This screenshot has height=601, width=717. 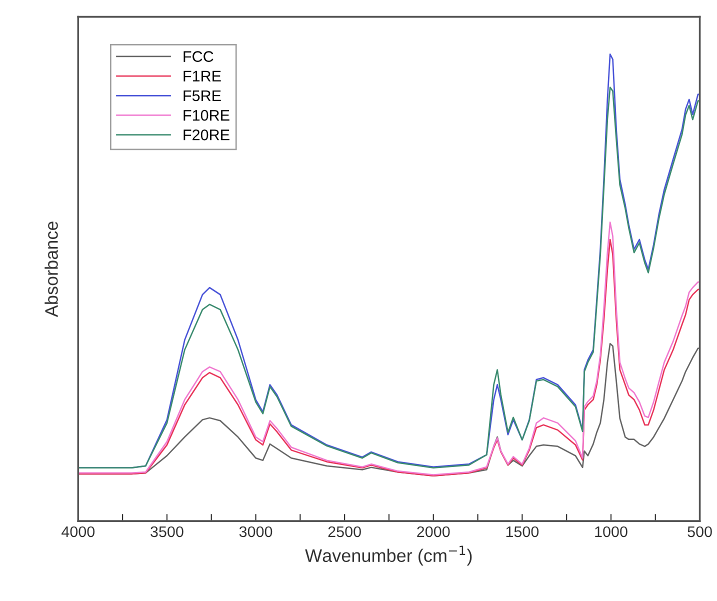 I want to click on x-tick-label: 1500, so click(x=522, y=532).